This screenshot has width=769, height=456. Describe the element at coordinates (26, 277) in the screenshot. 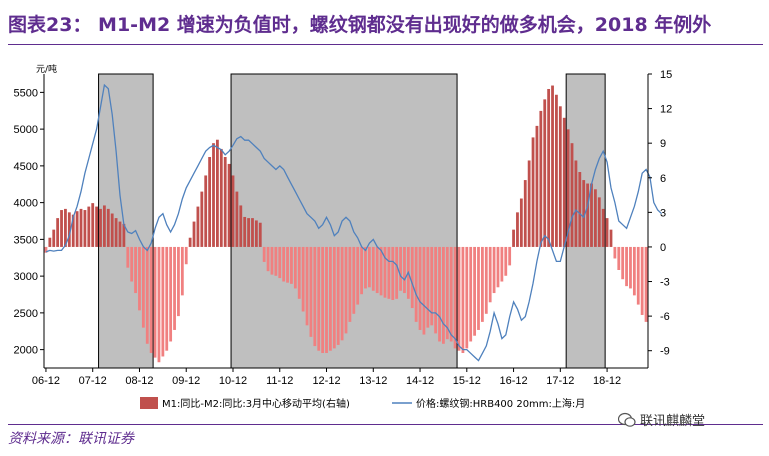

I see `left-tick-label: 3000` at that location.